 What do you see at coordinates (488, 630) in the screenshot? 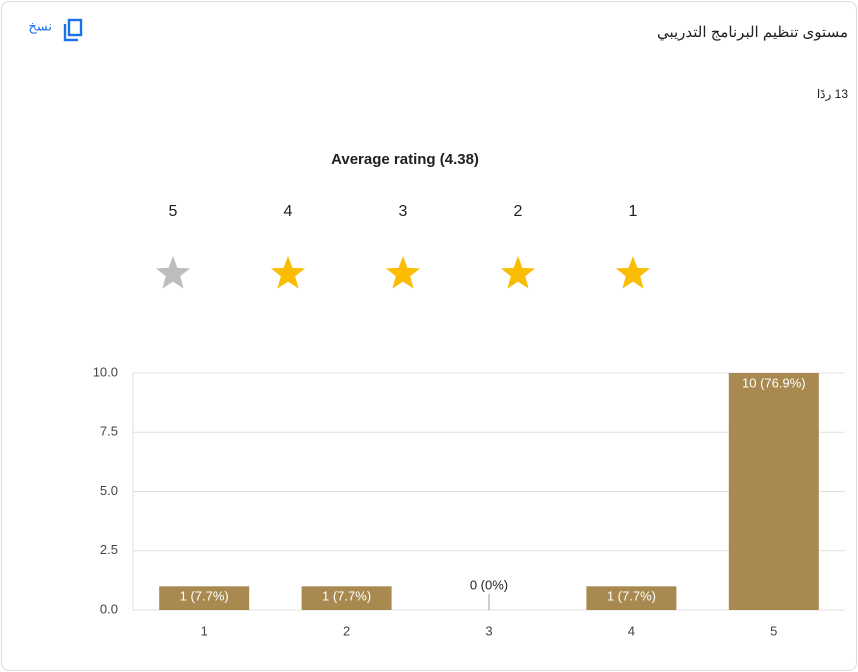
I see `x-tick-label: 3` at bounding box center [488, 630].